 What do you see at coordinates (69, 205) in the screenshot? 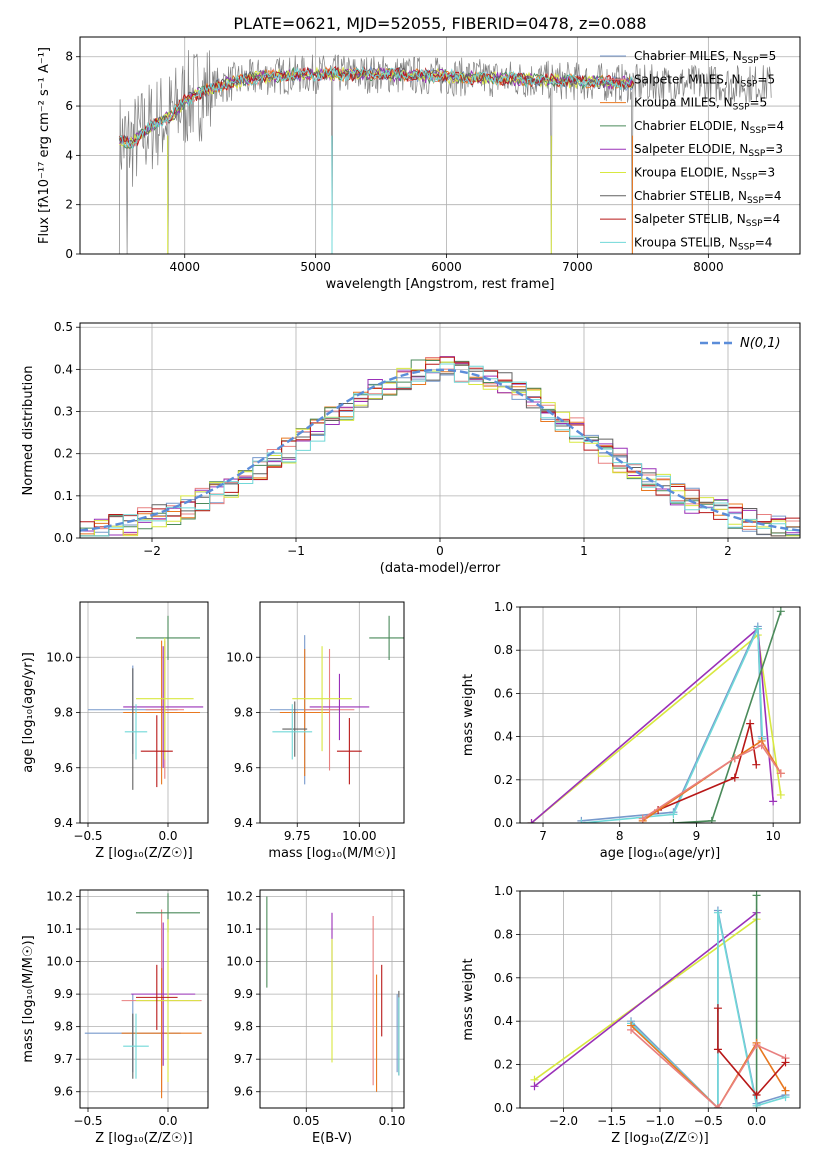
I see `y-tick-label: 2` at bounding box center [69, 205].